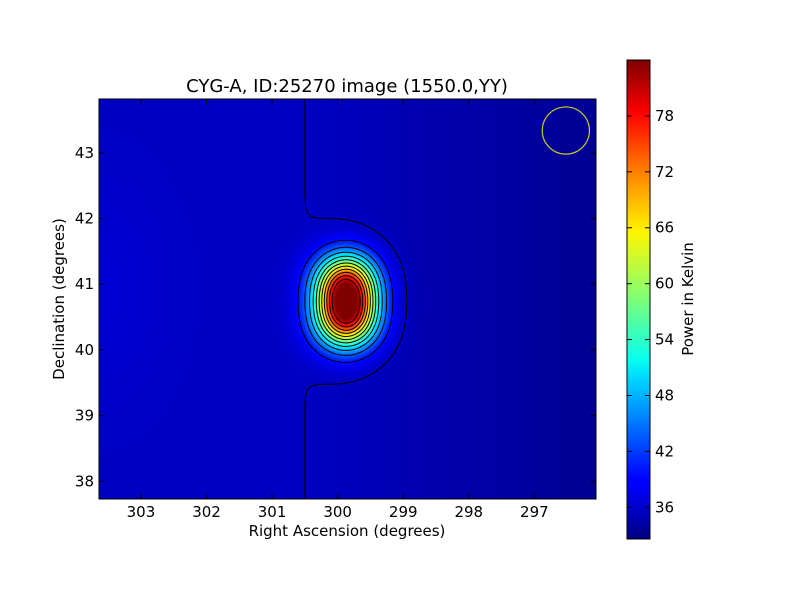  I want to click on colorbar-frame, so click(638, 299).